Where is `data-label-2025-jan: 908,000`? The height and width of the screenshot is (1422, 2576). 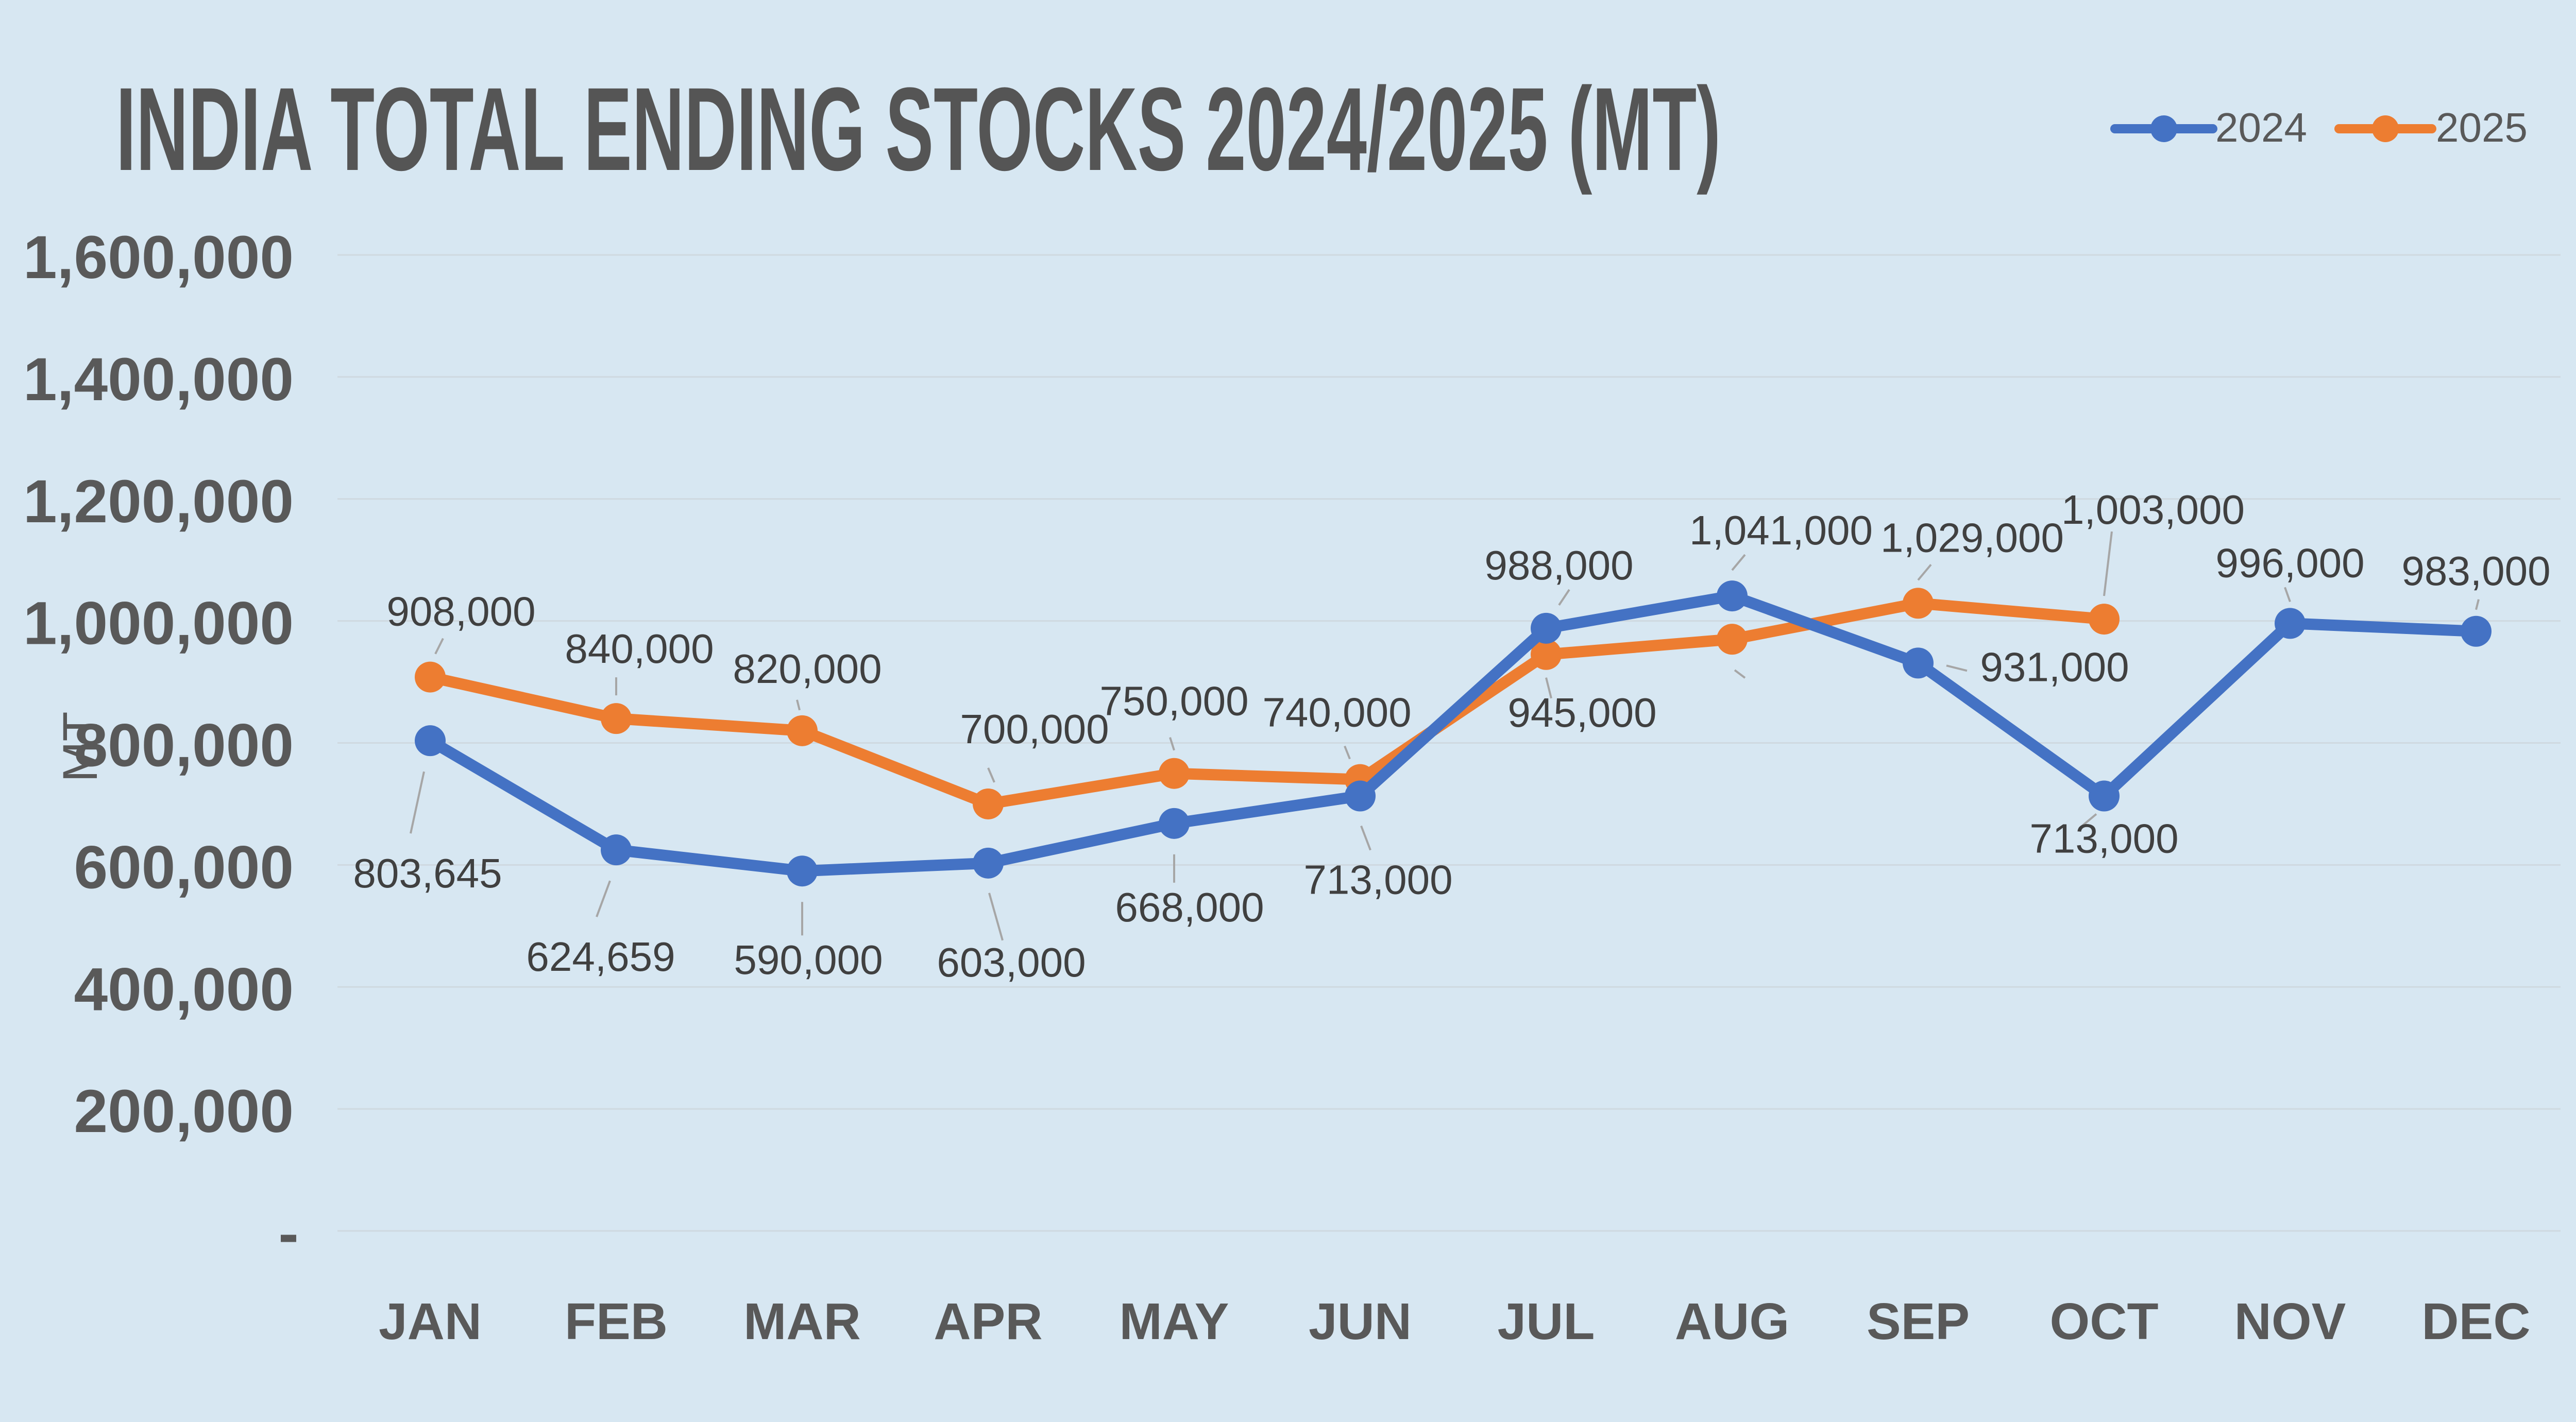
data-label-2025-jan: 908,000 is located at coordinates (460, 612).